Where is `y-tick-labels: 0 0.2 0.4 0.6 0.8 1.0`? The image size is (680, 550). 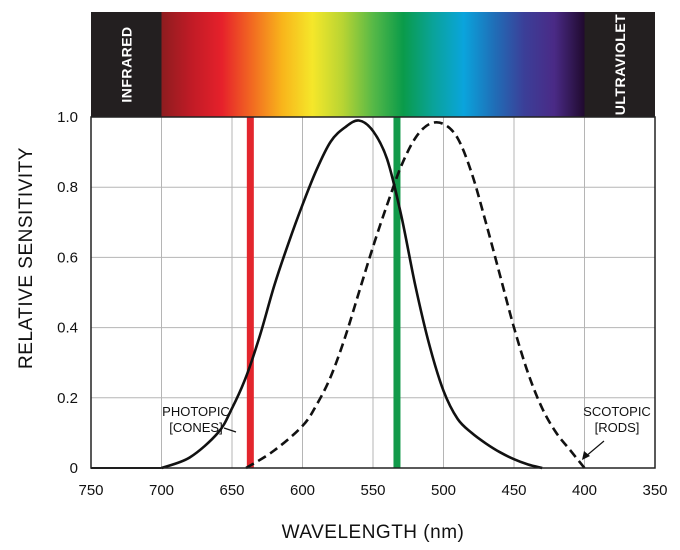 y-tick-labels: 0 0.2 0.4 0.6 0.8 1.0 is located at coordinates (67, 293).